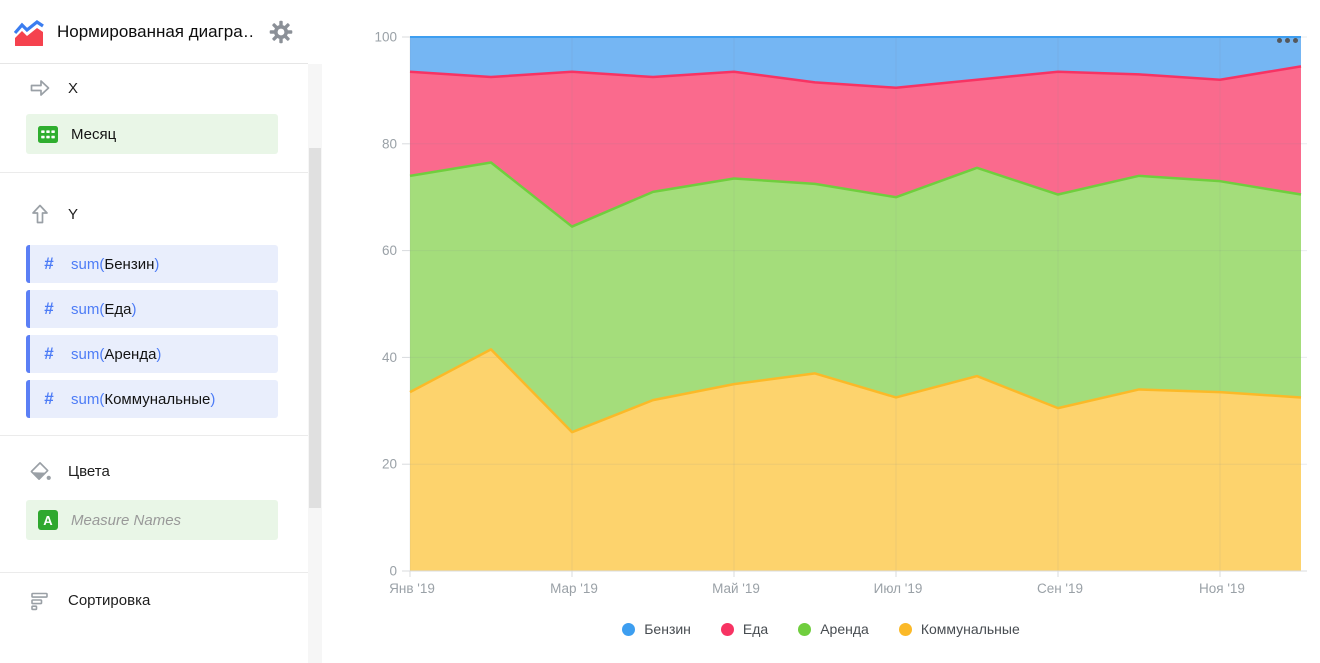  Describe the element at coordinates (1060, 588) in the screenshot. I see `x-axis-label: Сен '19` at that location.